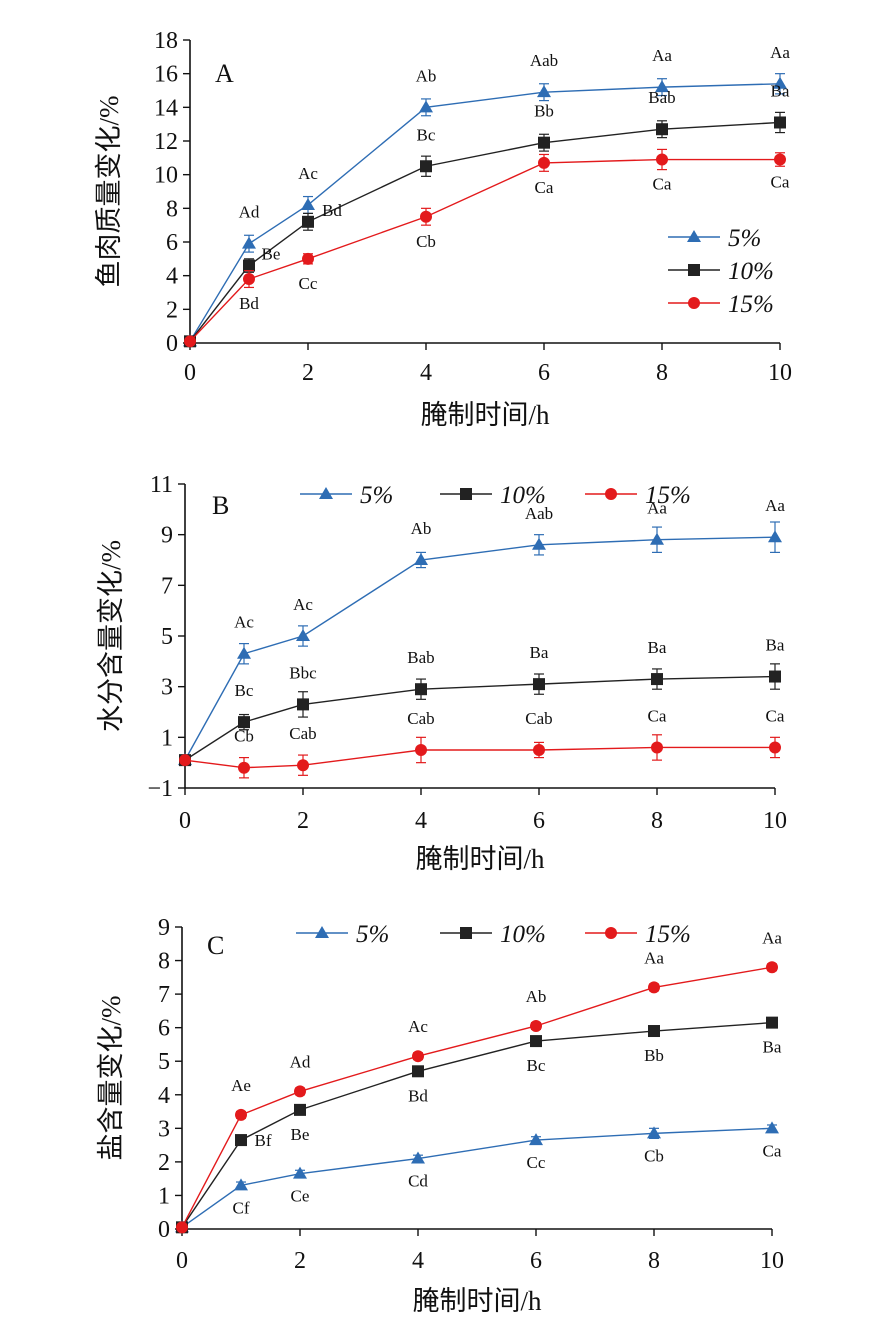 Image resolution: width=878 pixels, height=1332 pixels. I want to click on y-tick-label: 12, so click(166, 142).